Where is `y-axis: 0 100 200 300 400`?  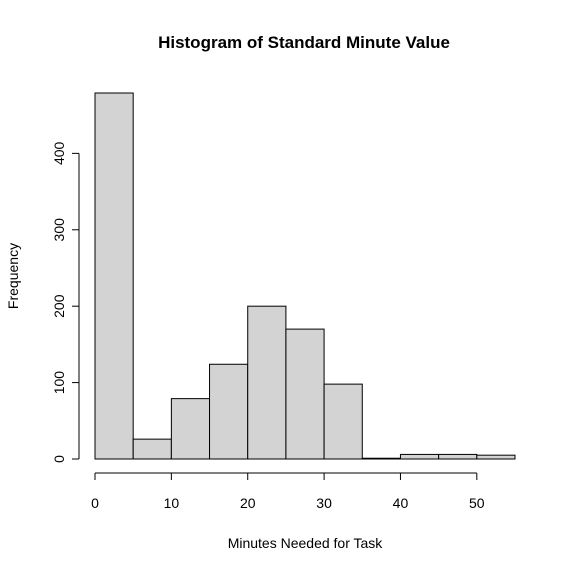 y-axis: 0 100 200 300 400 is located at coordinates (65, 302).